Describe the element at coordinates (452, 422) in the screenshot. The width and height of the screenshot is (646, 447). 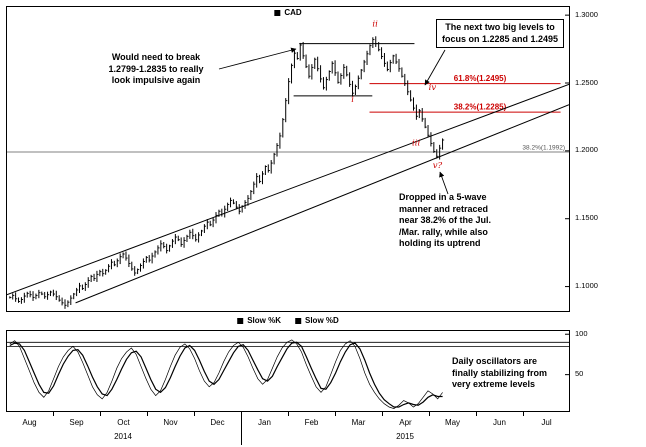
I see `month-label: May` at that location.